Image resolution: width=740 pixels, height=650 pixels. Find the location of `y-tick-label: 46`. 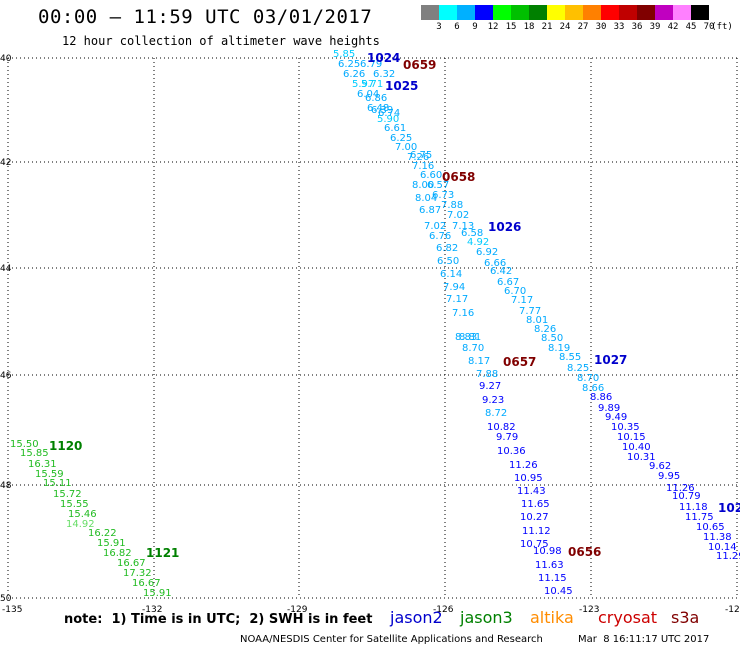

y-tick-label: 46 is located at coordinates (6, 376).